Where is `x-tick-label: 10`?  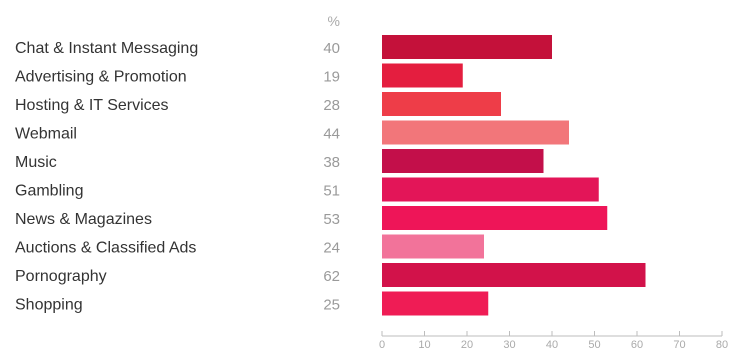 x-tick-label: 10 is located at coordinates (424, 345).